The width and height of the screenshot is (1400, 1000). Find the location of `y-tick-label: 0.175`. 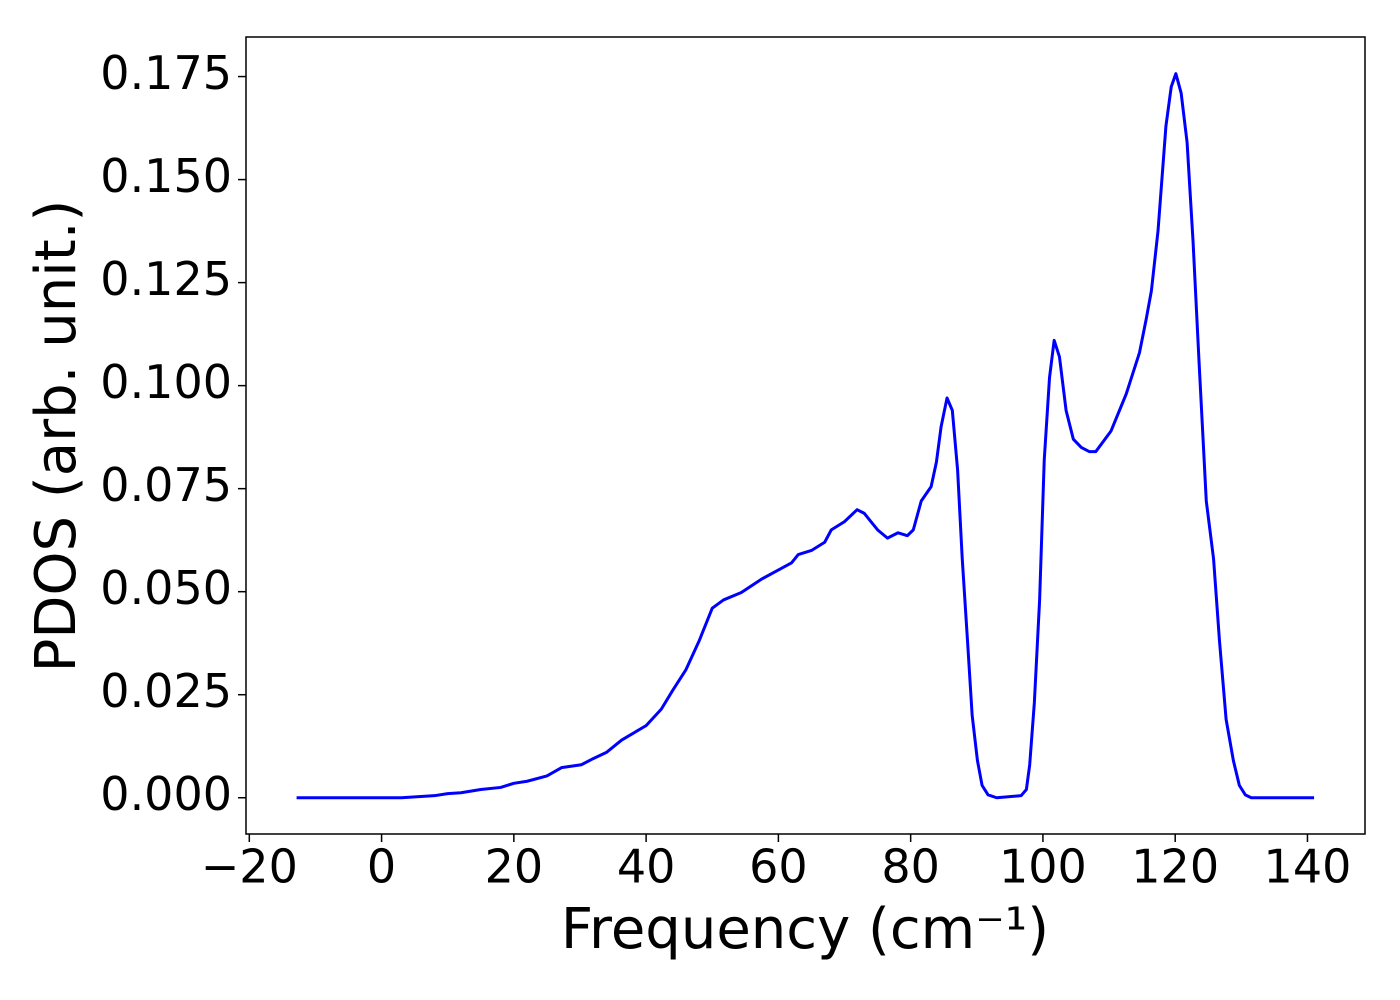

y-tick-label: 0.175 is located at coordinates (166, 73).